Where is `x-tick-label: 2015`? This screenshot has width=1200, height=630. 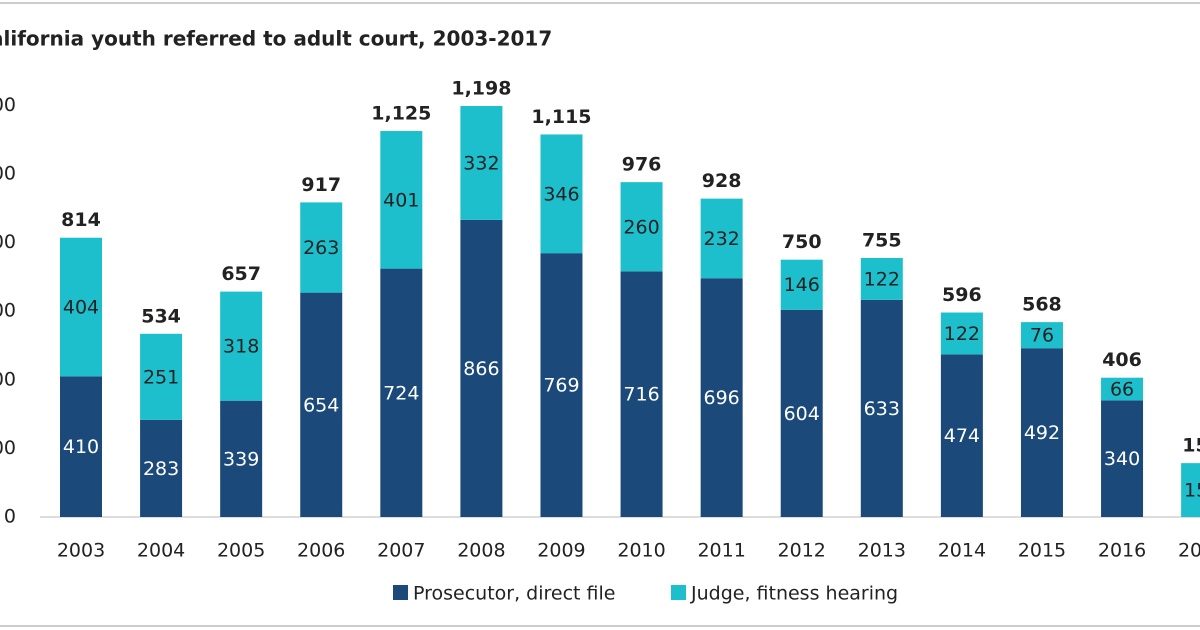 x-tick-label: 2015 is located at coordinates (1042, 551).